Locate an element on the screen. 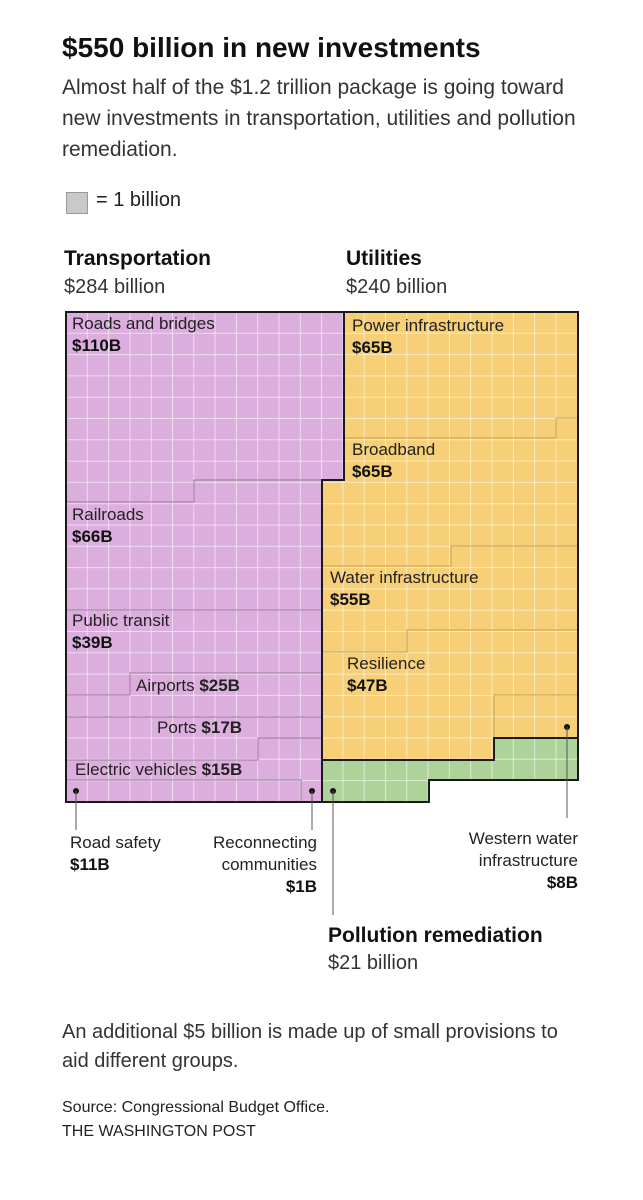  pollution-border is located at coordinates (450, 770).